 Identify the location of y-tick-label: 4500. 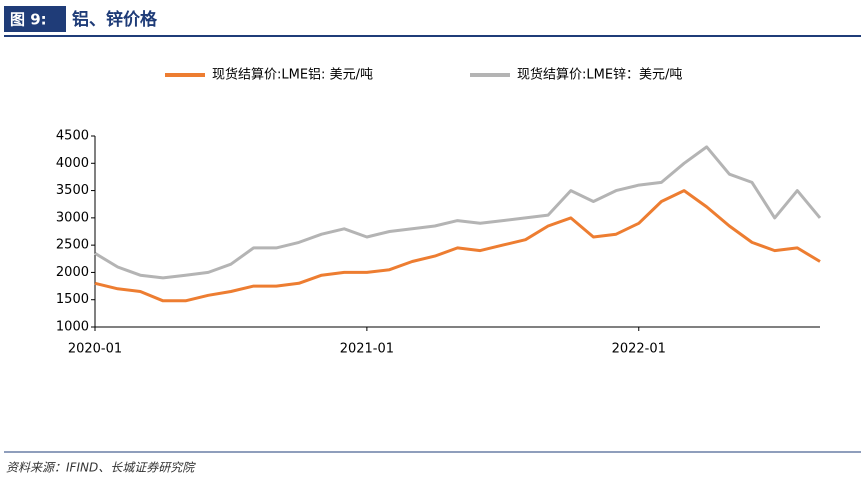
(72, 136).